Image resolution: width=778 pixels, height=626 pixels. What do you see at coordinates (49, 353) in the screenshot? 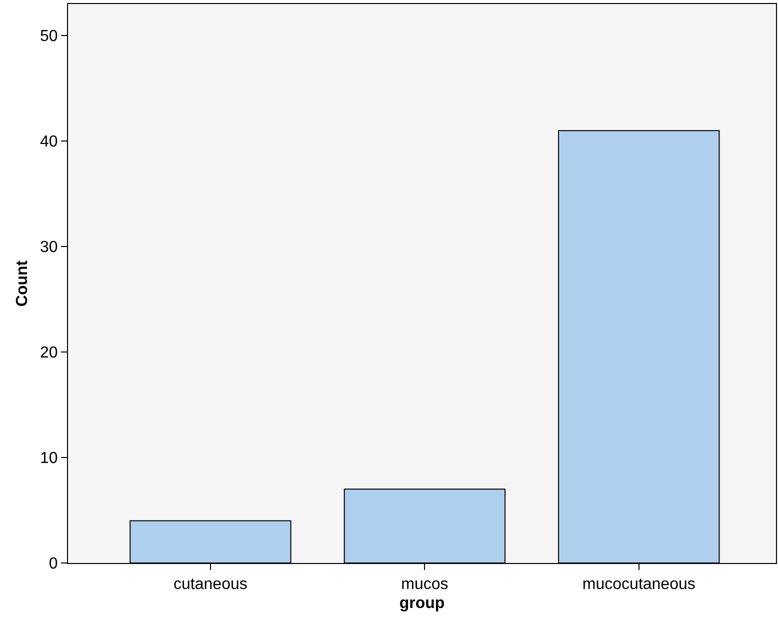
I see `y-tick-label: 20` at bounding box center [49, 353].